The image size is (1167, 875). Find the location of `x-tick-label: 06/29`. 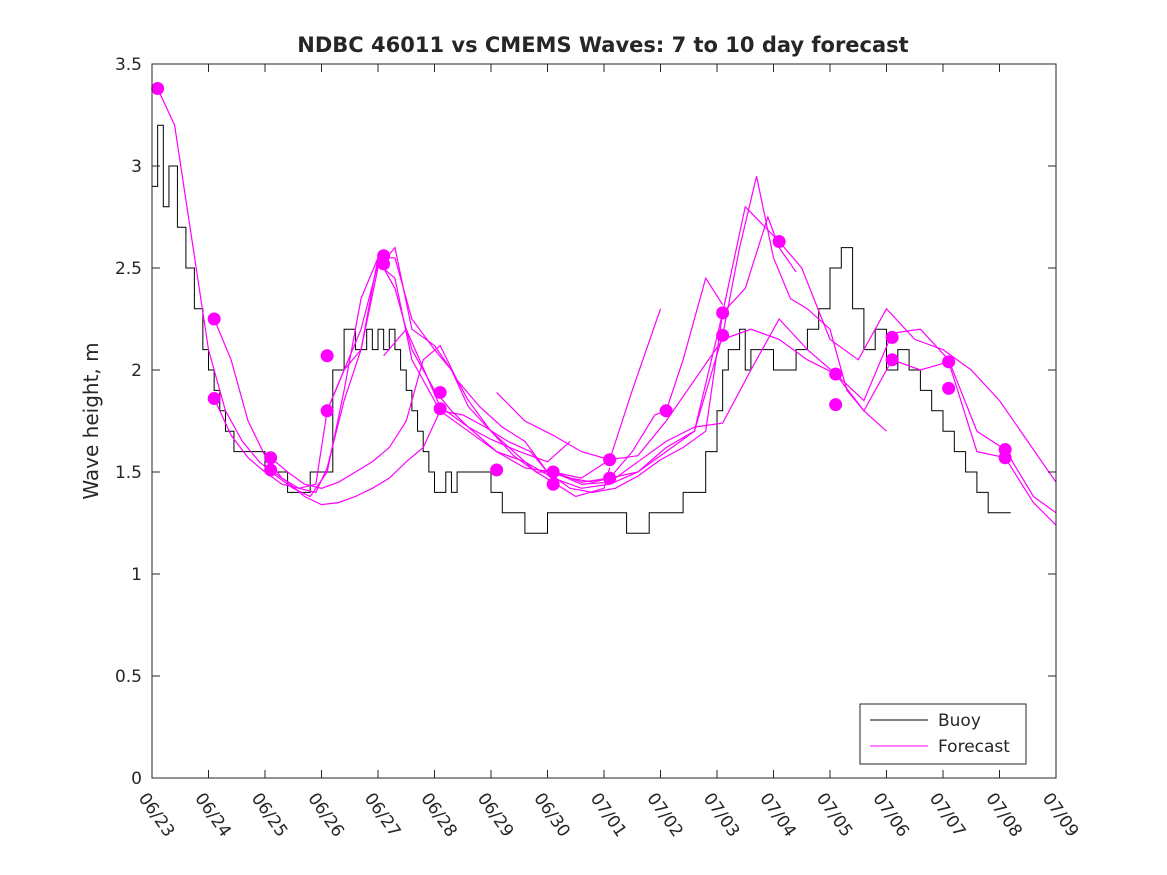

x-tick-label: 06/29 is located at coordinates (495, 815).